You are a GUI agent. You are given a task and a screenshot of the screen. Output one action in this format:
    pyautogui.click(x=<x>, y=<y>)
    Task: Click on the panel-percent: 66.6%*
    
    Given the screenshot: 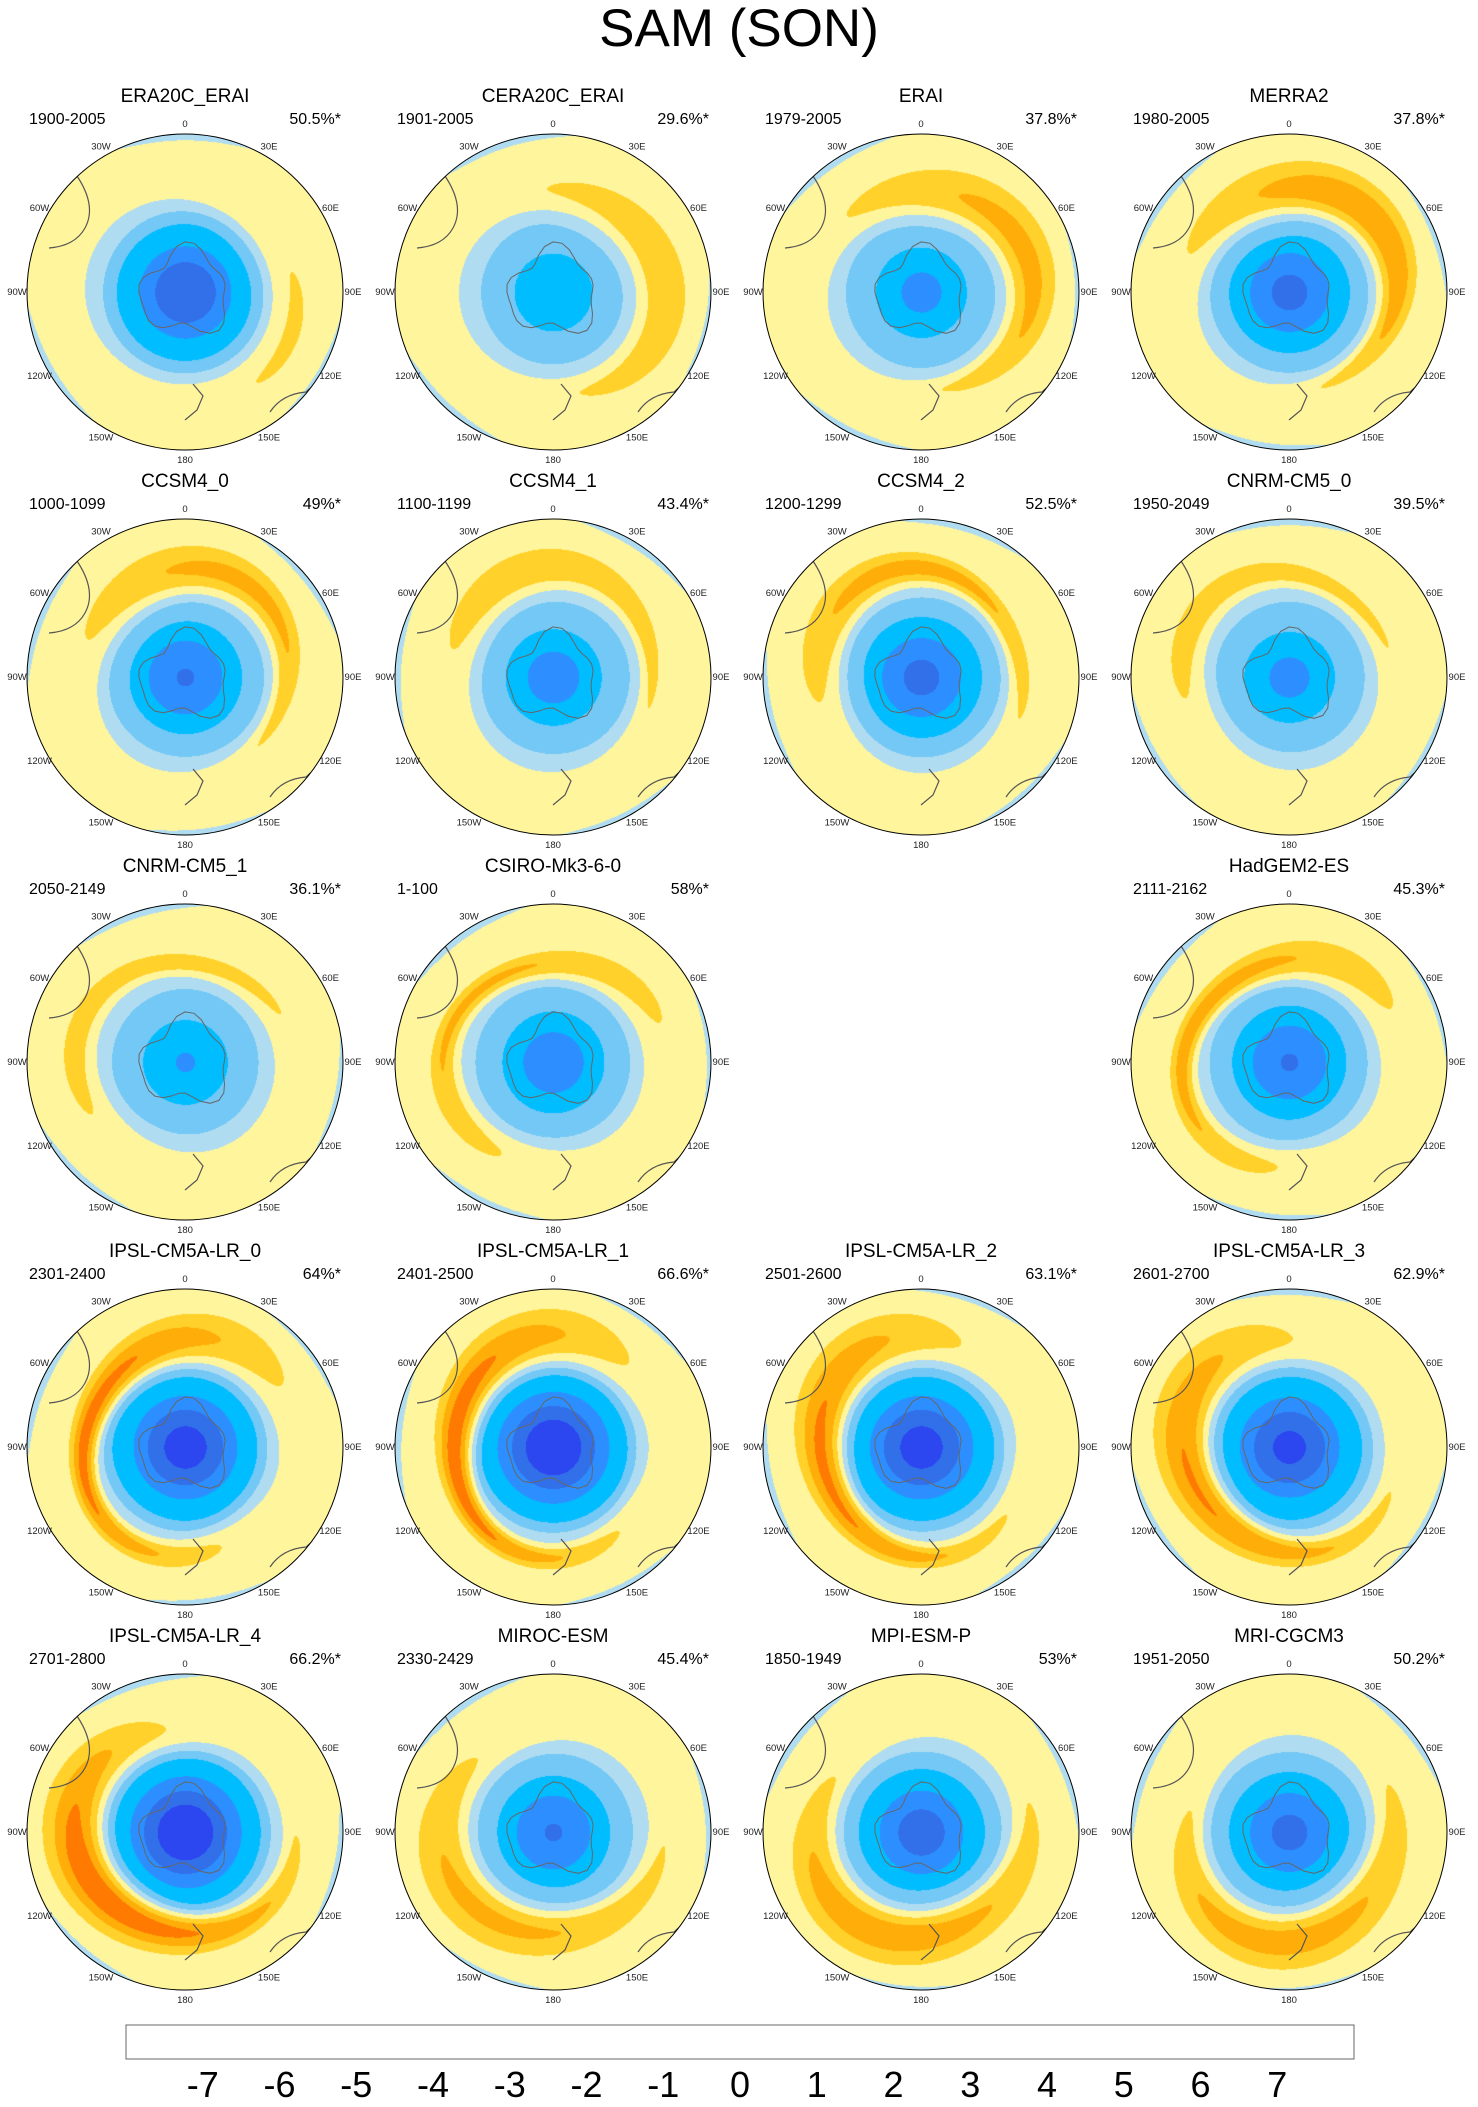 What is the action you would take?
    pyautogui.click(x=683, y=1274)
    